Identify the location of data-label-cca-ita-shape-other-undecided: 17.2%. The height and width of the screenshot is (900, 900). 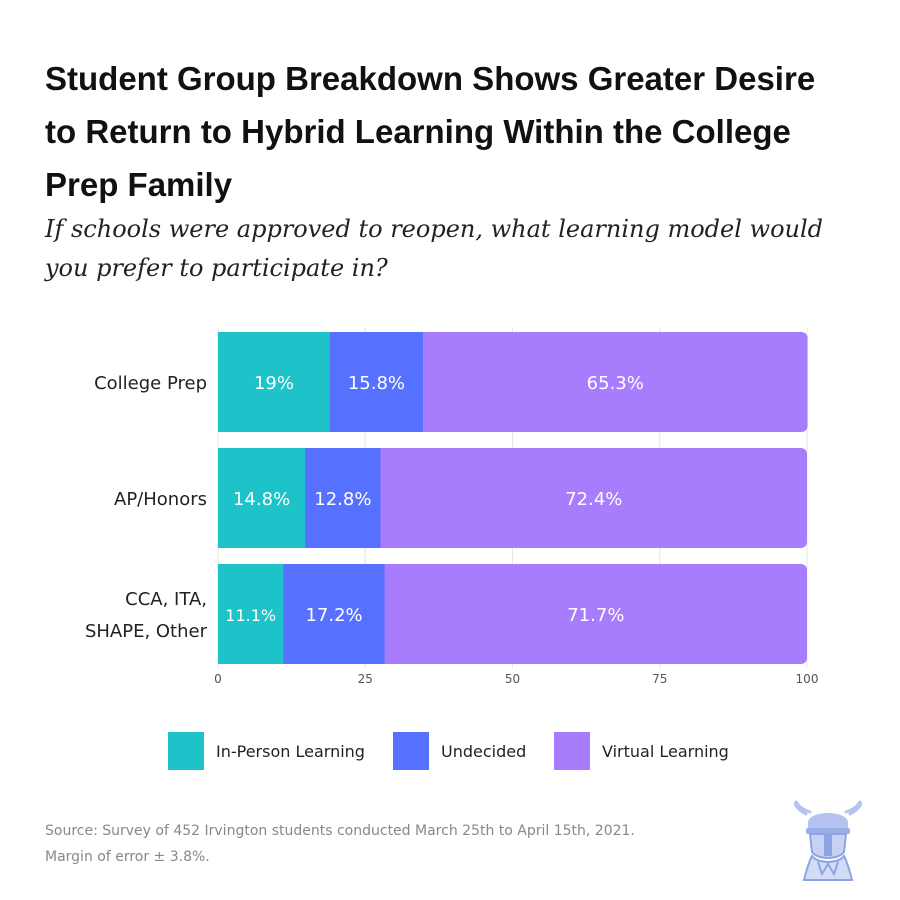
(333, 615).